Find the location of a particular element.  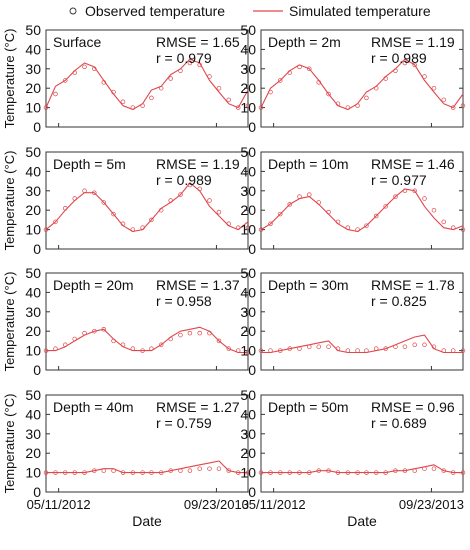

y-tick-label: 0 is located at coordinates (37, 370).